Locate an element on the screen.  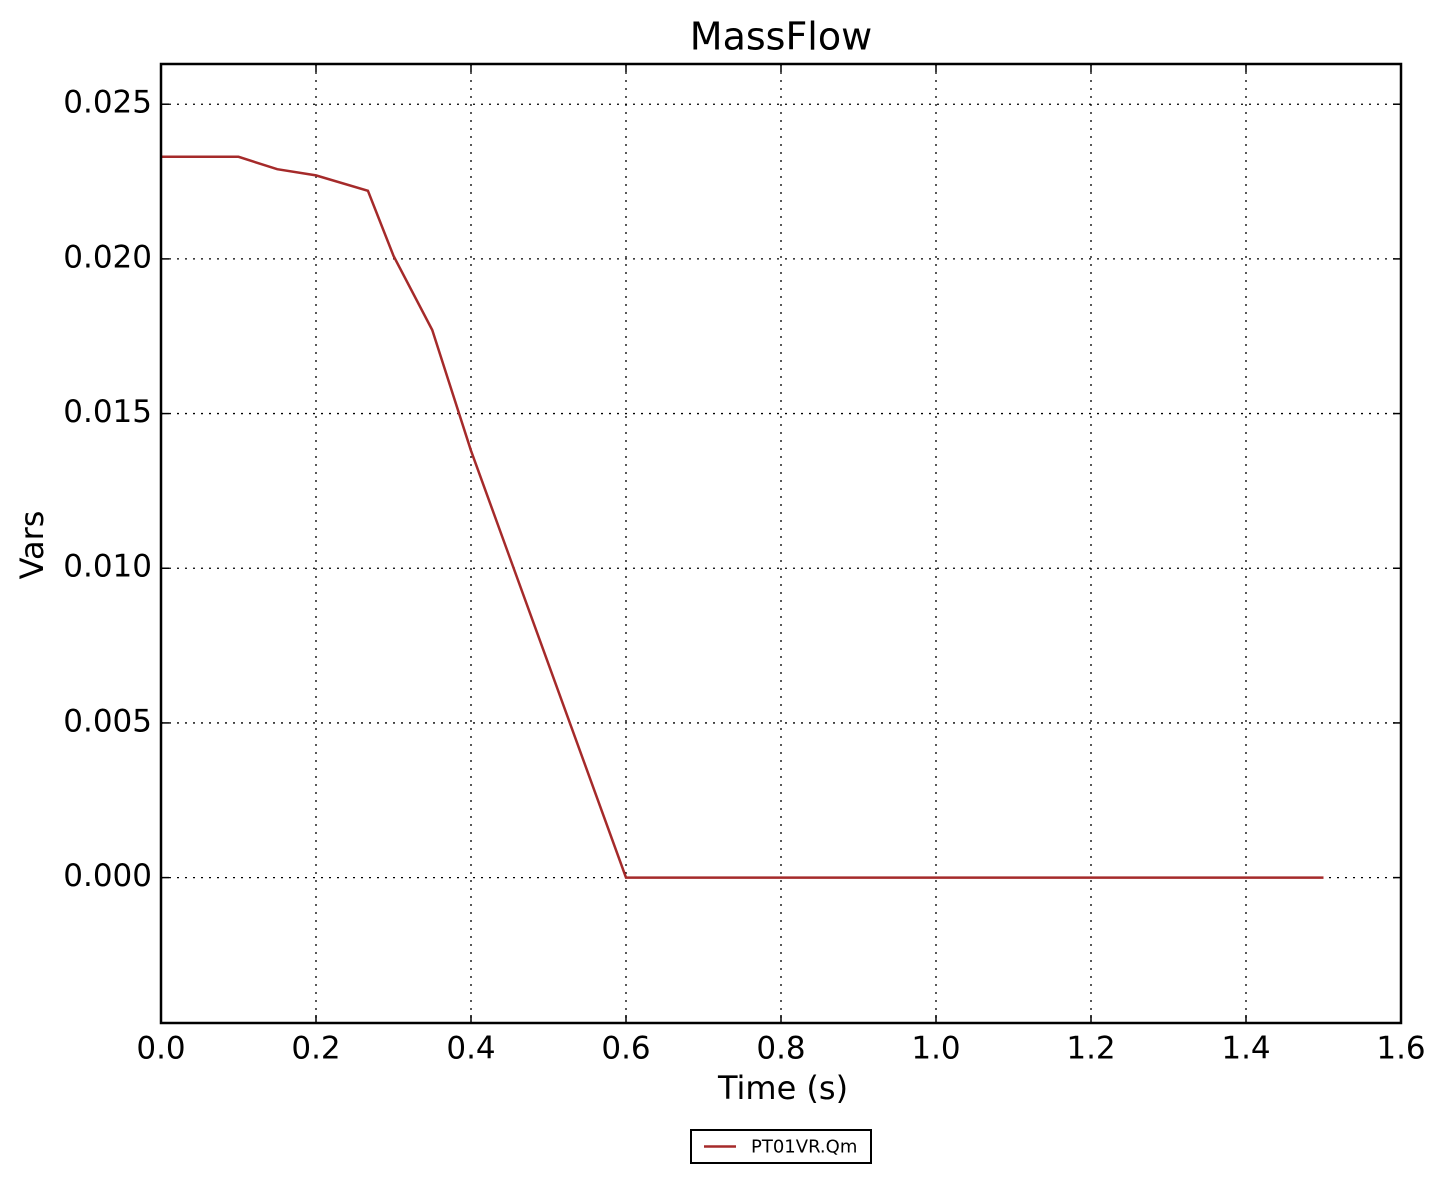
x-tick-label: 1.4 is located at coordinates (1245, 1049).